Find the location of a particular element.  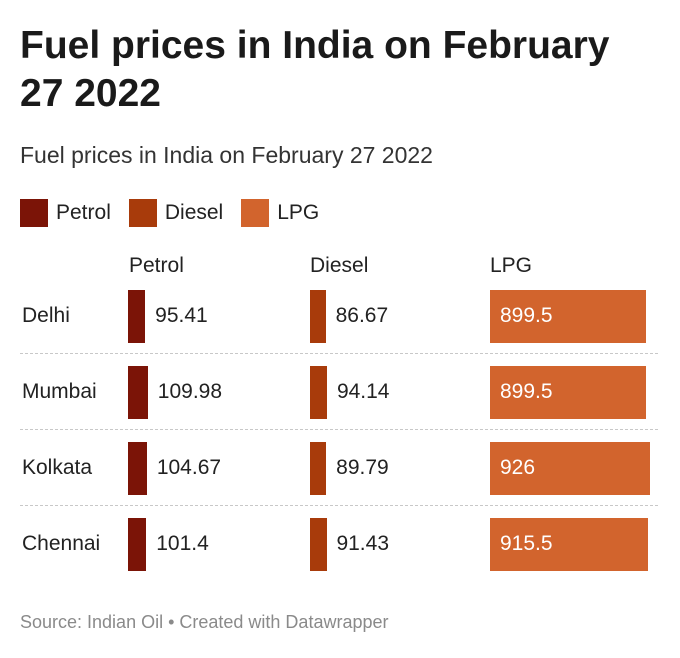

bar-petrol-delhi is located at coordinates (137, 316).